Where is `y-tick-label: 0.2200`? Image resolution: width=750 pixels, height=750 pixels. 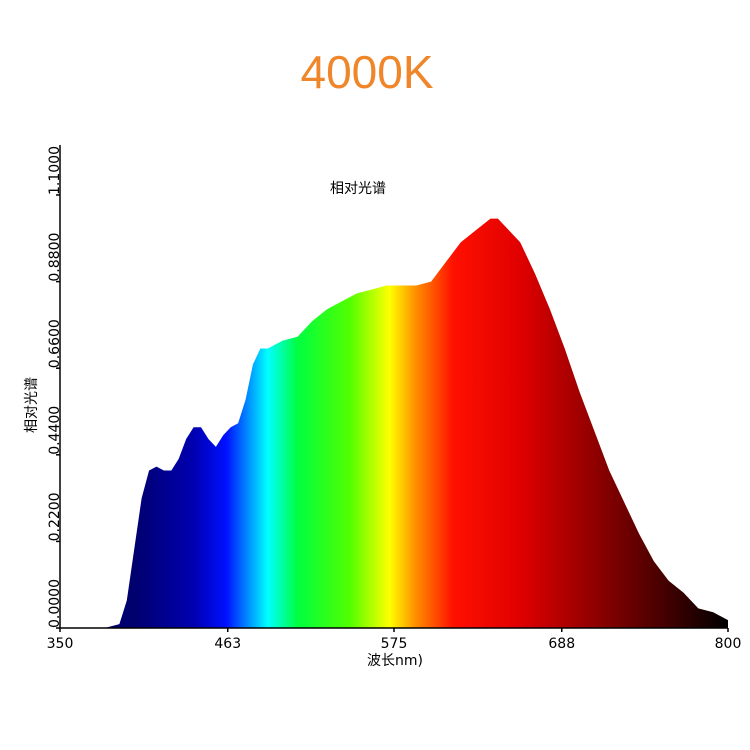 y-tick-label: 0.2200 is located at coordinates (55, 516).